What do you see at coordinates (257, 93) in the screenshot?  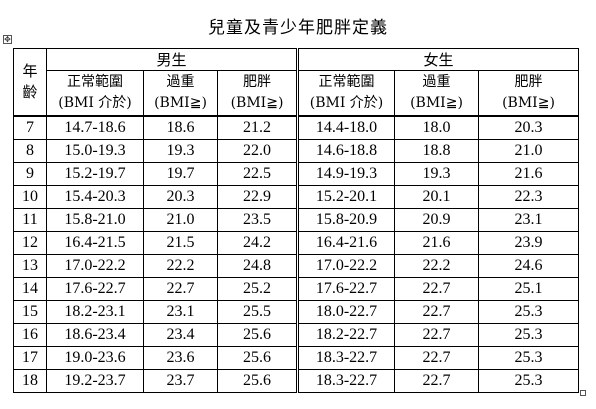 I see `male-obese-header: 肥胖 (BMI≧)` at bounding box center [257, 93].